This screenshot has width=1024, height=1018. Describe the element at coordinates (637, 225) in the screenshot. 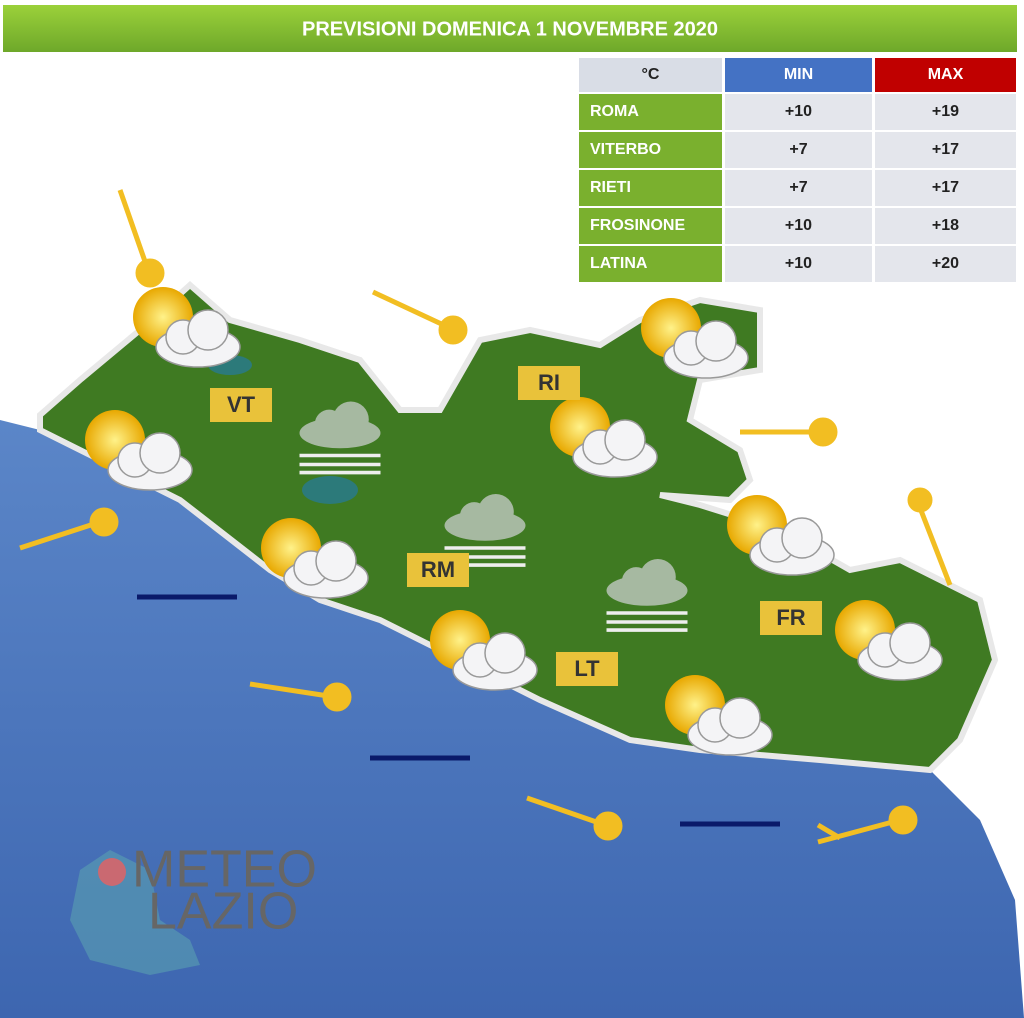

I see `city-name: FROSINONE` at that location.